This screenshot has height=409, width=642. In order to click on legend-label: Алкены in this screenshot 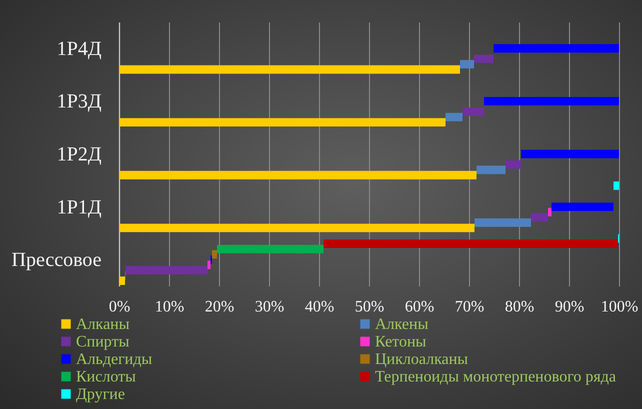, I will do `click(402, 324)`.